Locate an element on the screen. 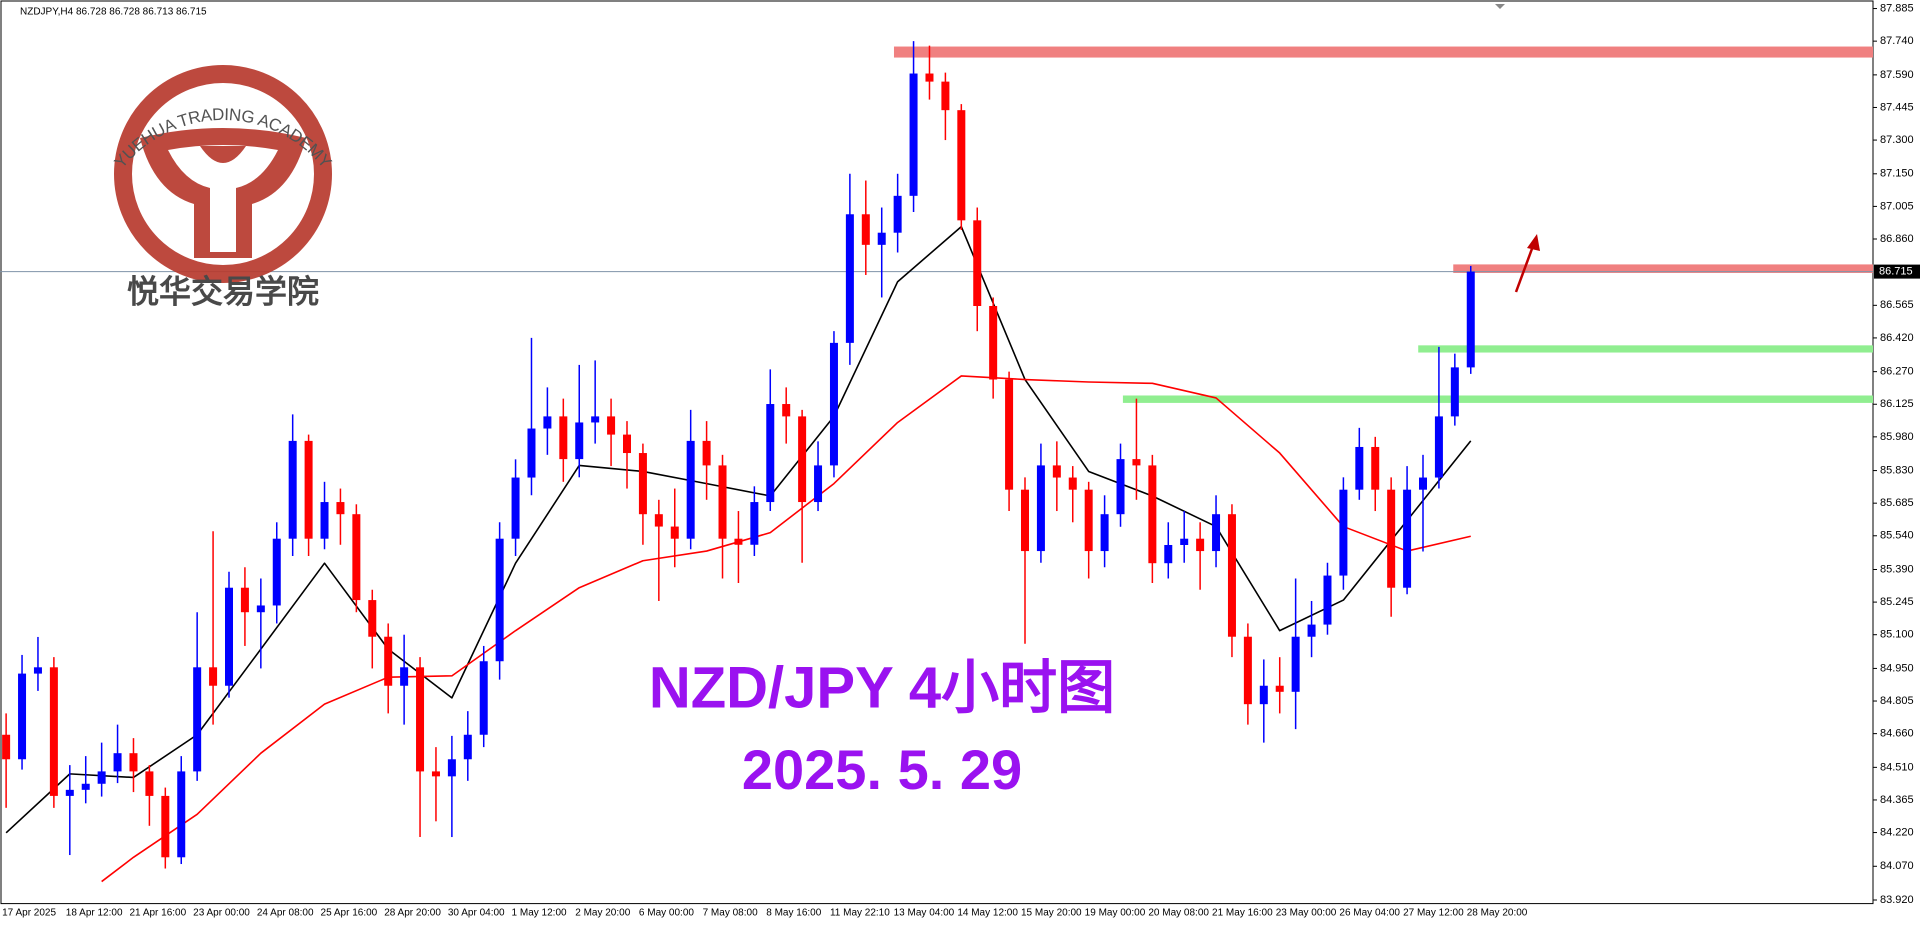 Image resolution: width=1920 pixels, height=927 pixels. y-tick-label: 84.220 is located at coordinates (1897, 832).